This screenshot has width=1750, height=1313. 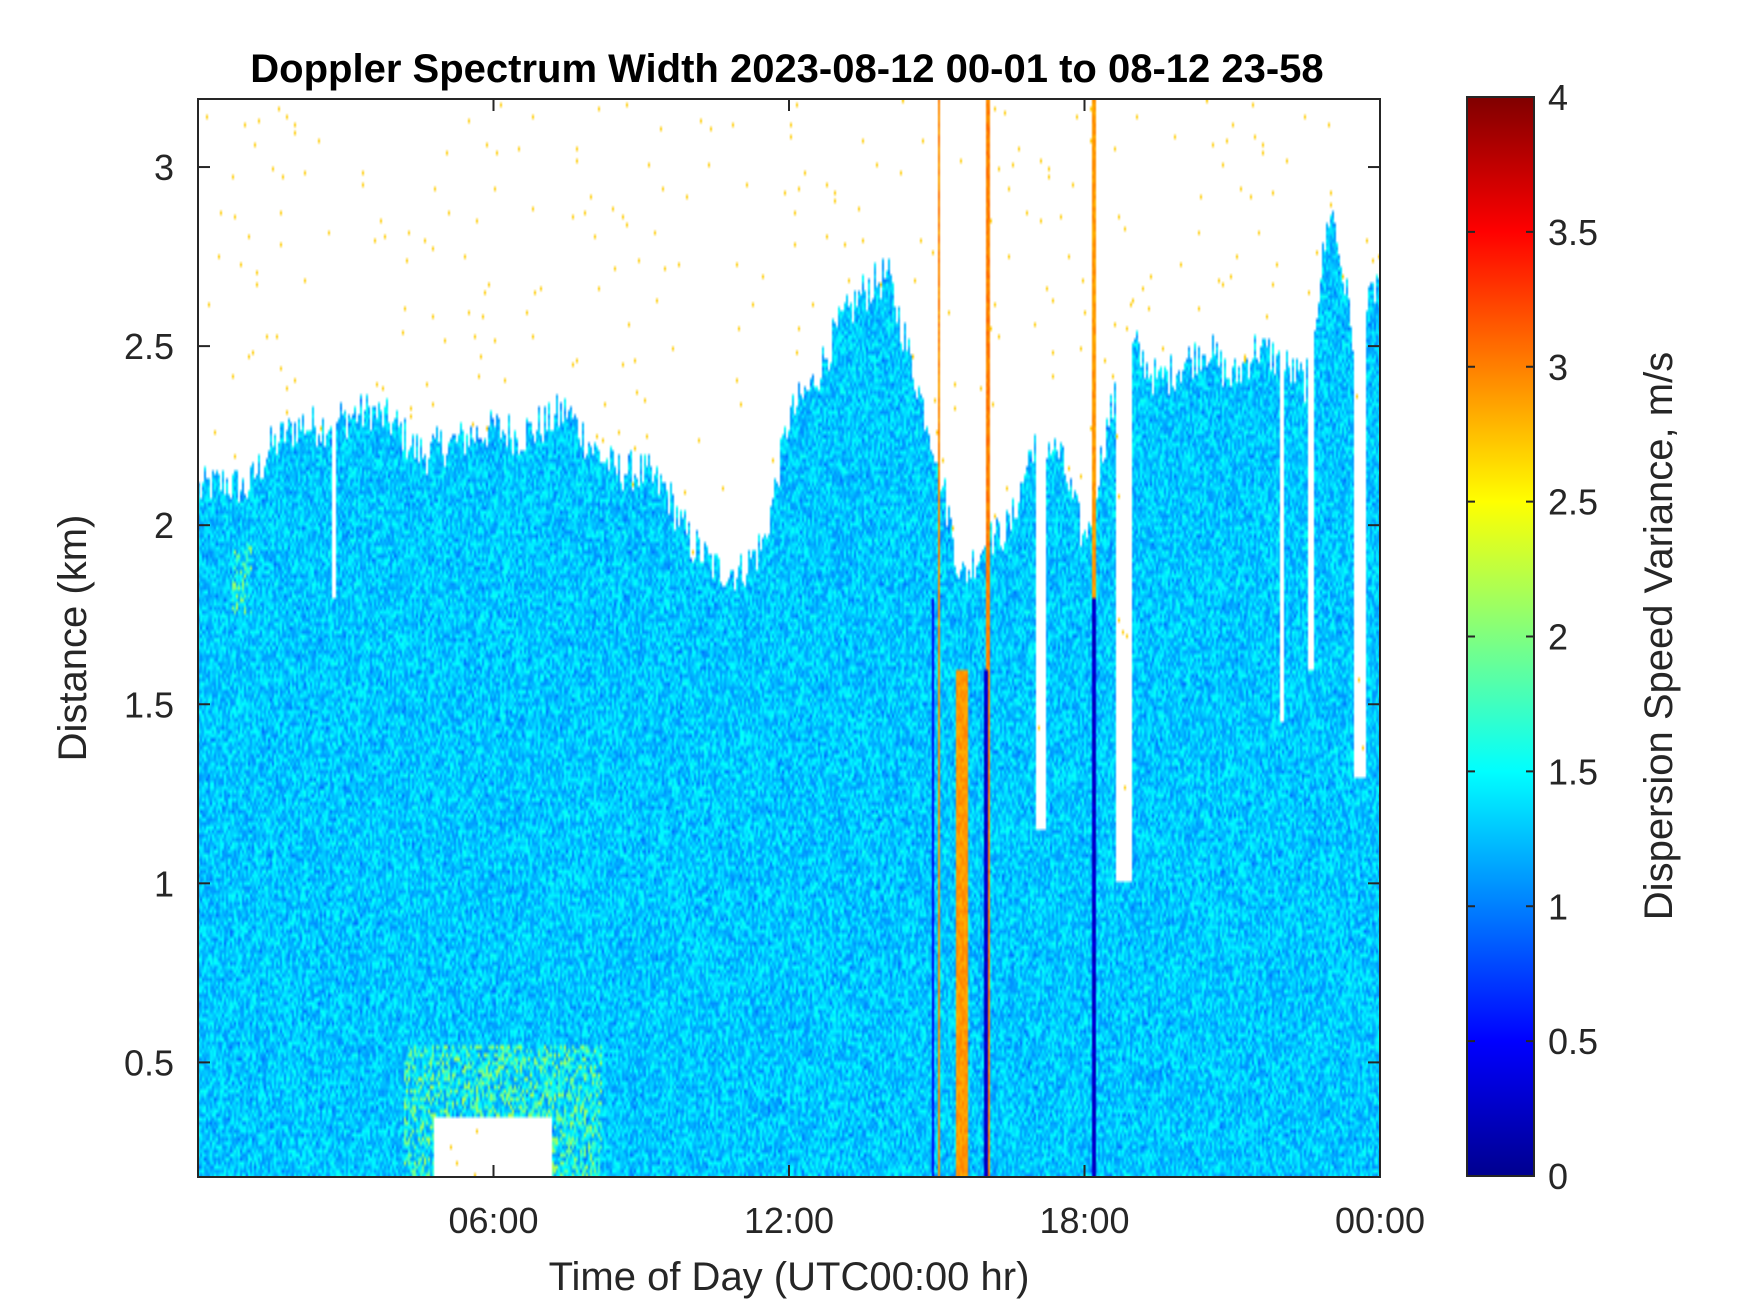 I want to click on y-tick-label: 1, so click(x=164, y=883).